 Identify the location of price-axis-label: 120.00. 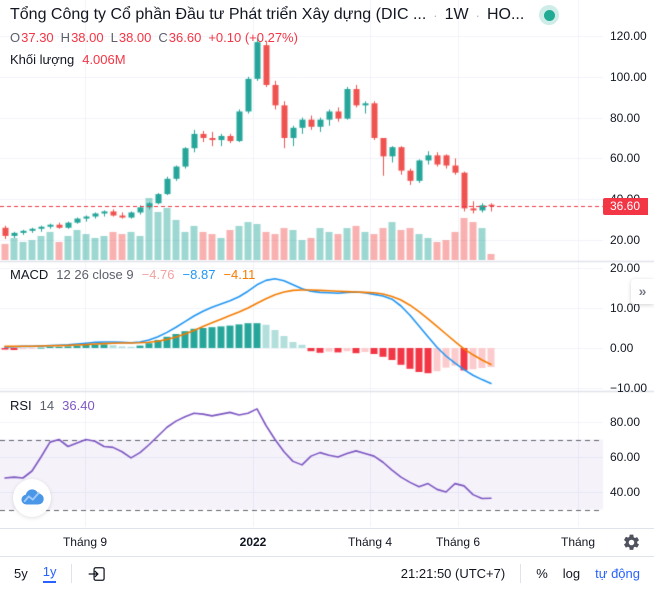
(628, 36).